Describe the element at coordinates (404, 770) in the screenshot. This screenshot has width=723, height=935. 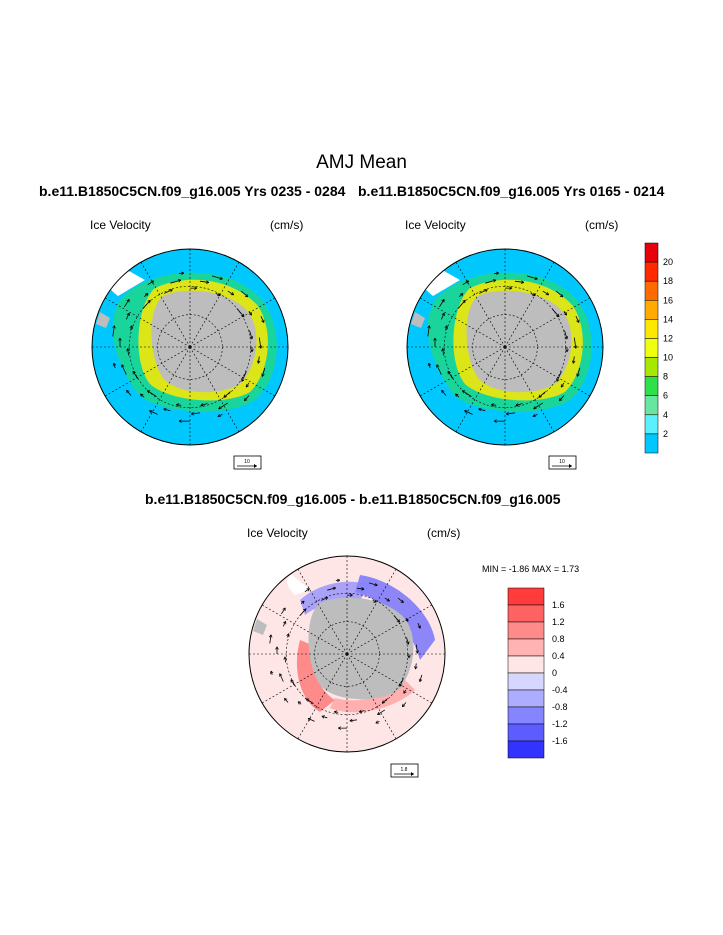
I see `diff-ref-vector: 1.8` at that location.